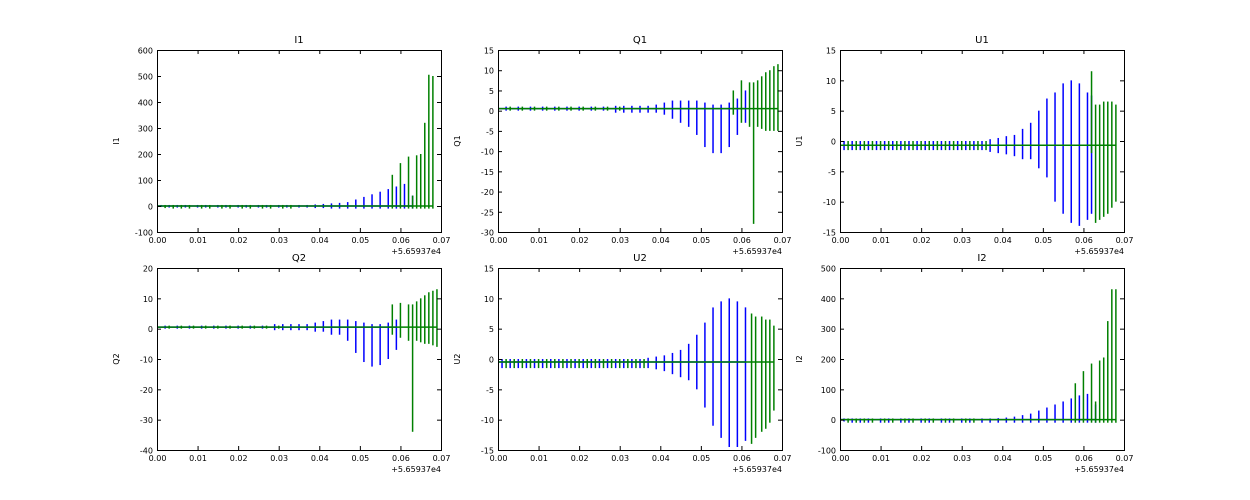  What do you see at coordinates (145, 51) in the screenshot?
I see `y-tick-label: 600` at bounding box center [145, 51].